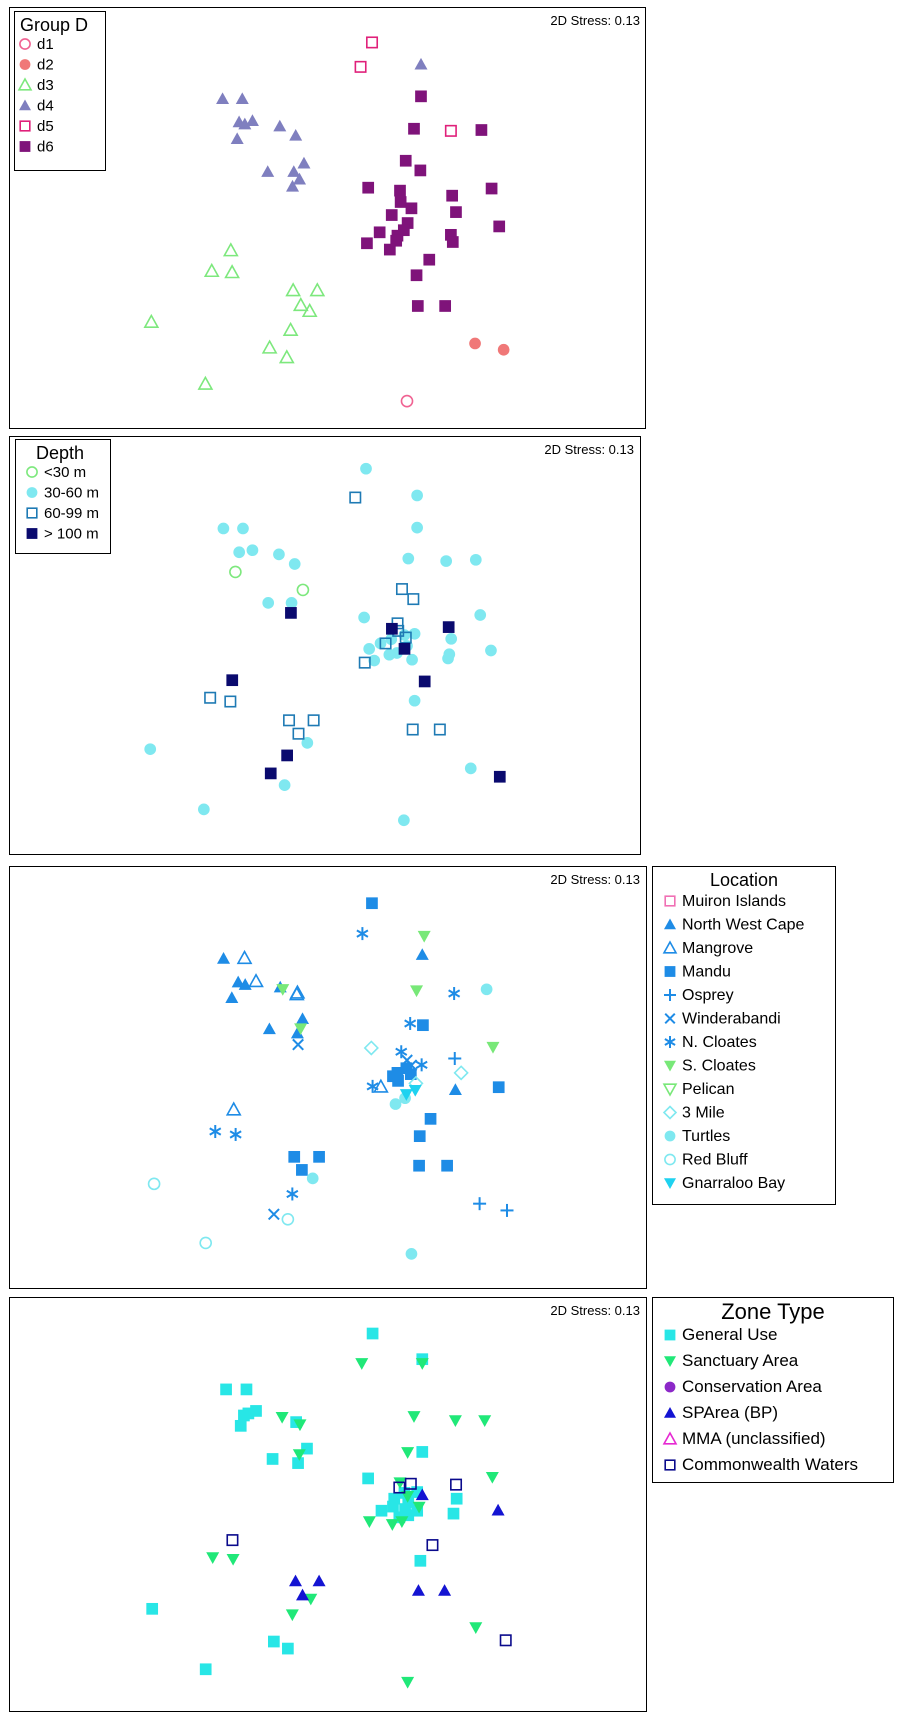 The height and width of the screenshot is (1713, 897). What do you see at coordinates (719, 1042) in the screenshot?
I see `legend-label-location-n-cloates: N. Cloates` at bounding box center [719, 1042].